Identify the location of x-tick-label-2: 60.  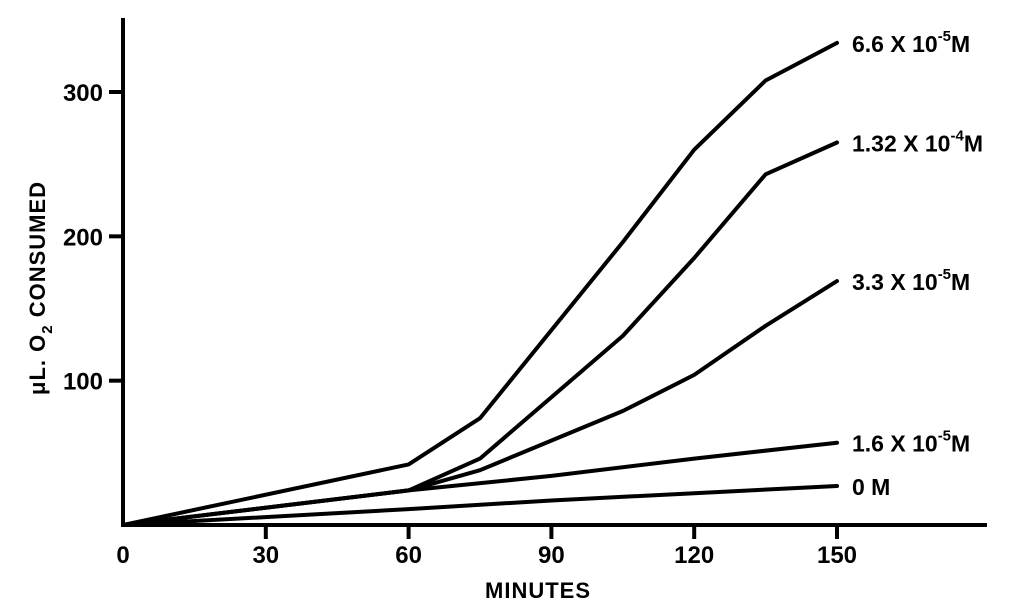
(408, 555).